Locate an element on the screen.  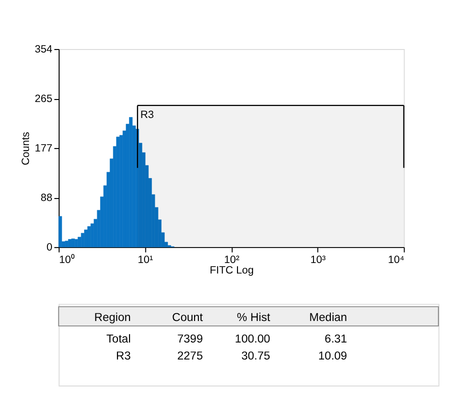
y-tick-label: 88 is located at coordinates (46, 198).